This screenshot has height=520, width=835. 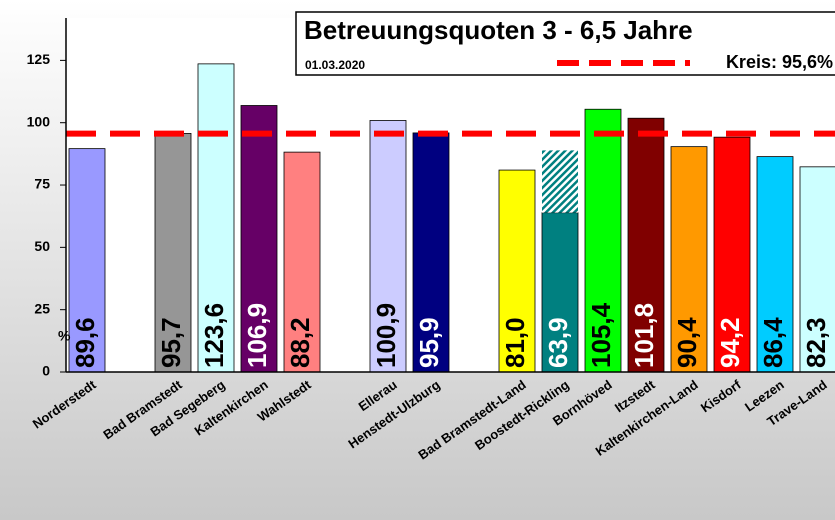 What do you see at coordinates (687, 342) in the screenshot?
I see `value-label: 90,4` at bounding box center [687, 342].